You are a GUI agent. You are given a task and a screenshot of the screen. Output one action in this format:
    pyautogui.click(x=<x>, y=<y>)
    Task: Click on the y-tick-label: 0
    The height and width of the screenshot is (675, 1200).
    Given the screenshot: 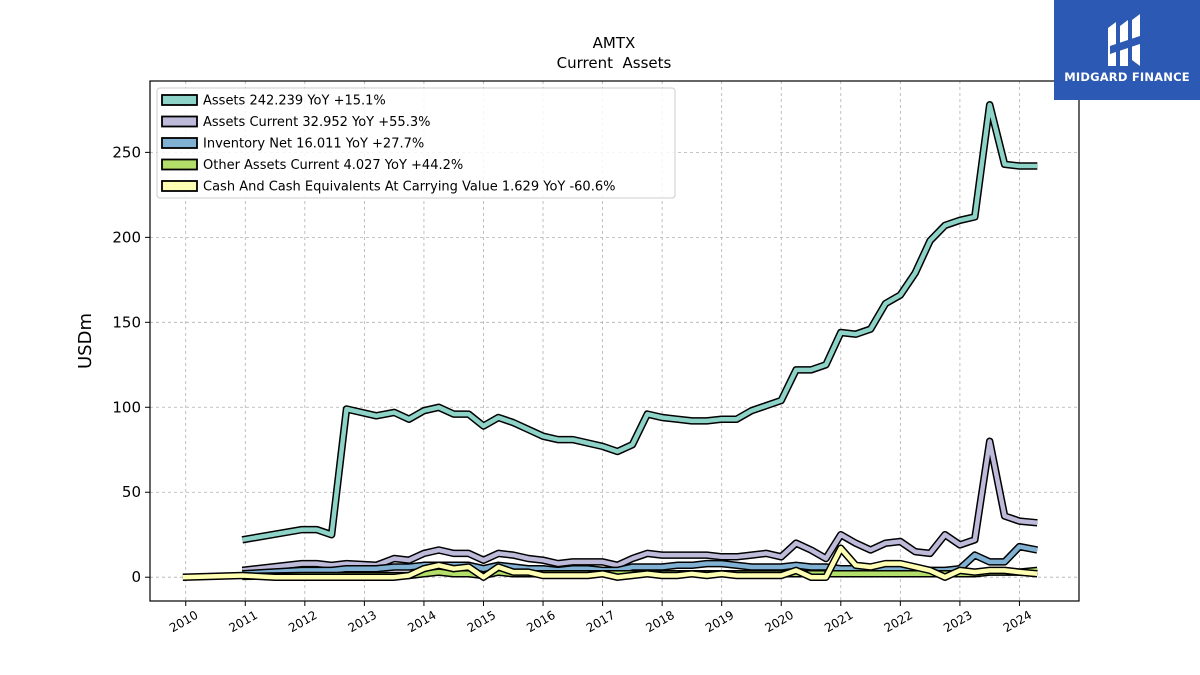 What is the action you would take?
    pyautogui.click(x=136, y=577)
    